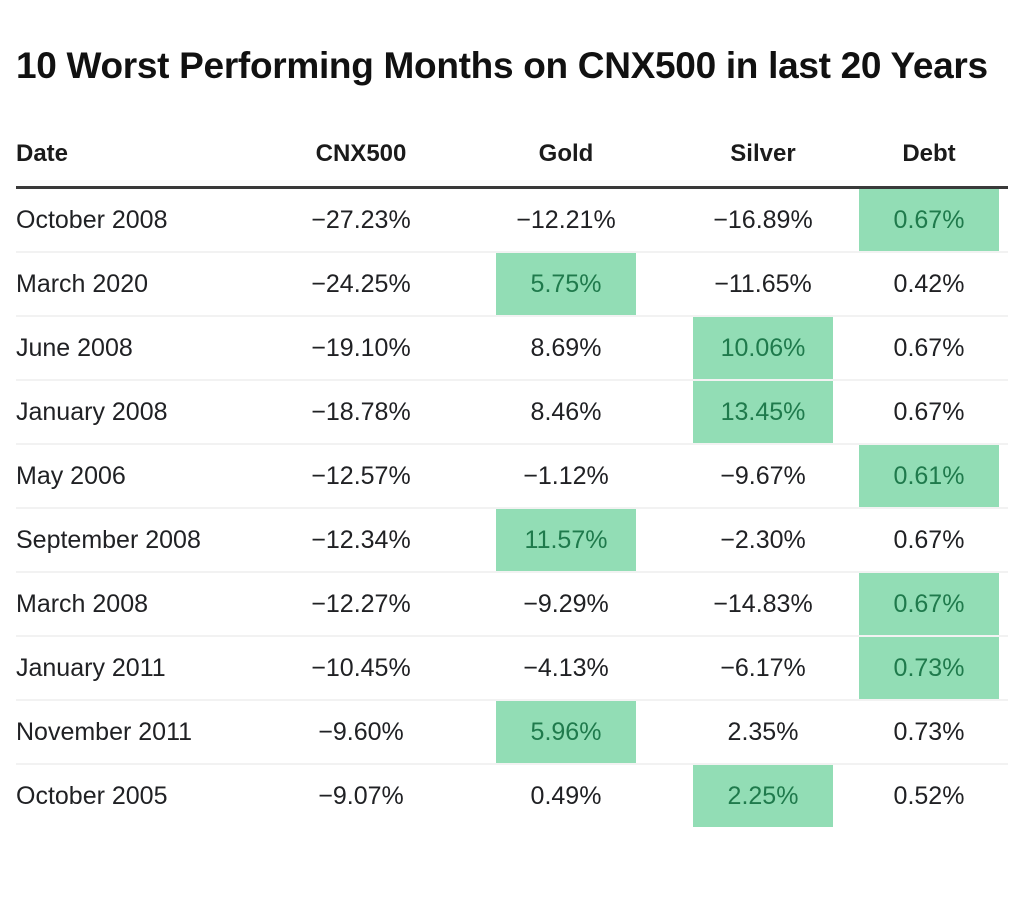 Image resolution: width=1024 pixels, height=917 pixels. I want to click on best-performer-highlight: 0.61%, so click(929, 476).